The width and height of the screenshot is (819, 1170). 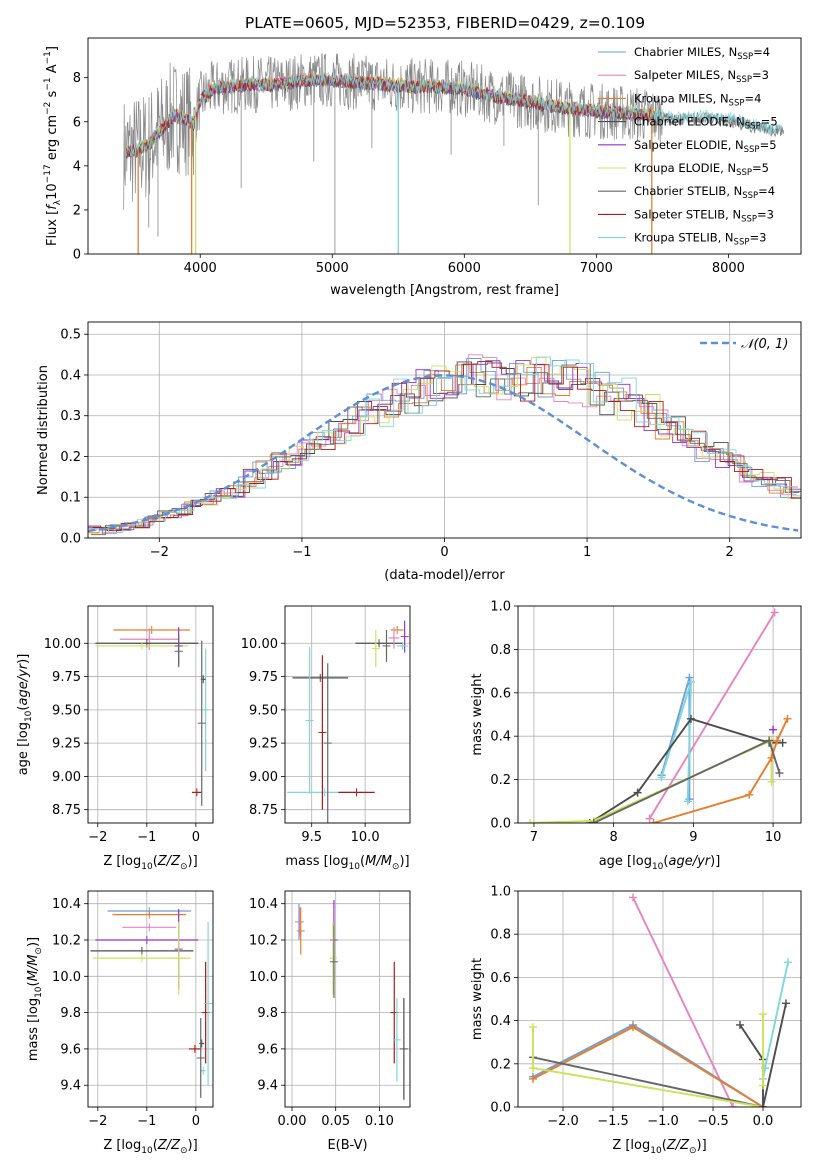 I want to click on hist-step-salpeter_miles, so click(x=442, y=442).